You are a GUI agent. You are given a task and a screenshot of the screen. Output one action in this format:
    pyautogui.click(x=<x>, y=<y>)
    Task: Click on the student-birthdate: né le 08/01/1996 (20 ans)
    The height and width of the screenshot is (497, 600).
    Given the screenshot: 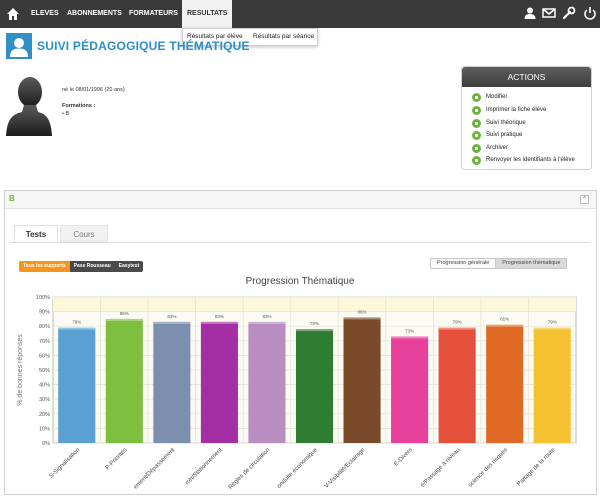 What is the action you would take?
    pyautogui.click(x=93, y=90)
    